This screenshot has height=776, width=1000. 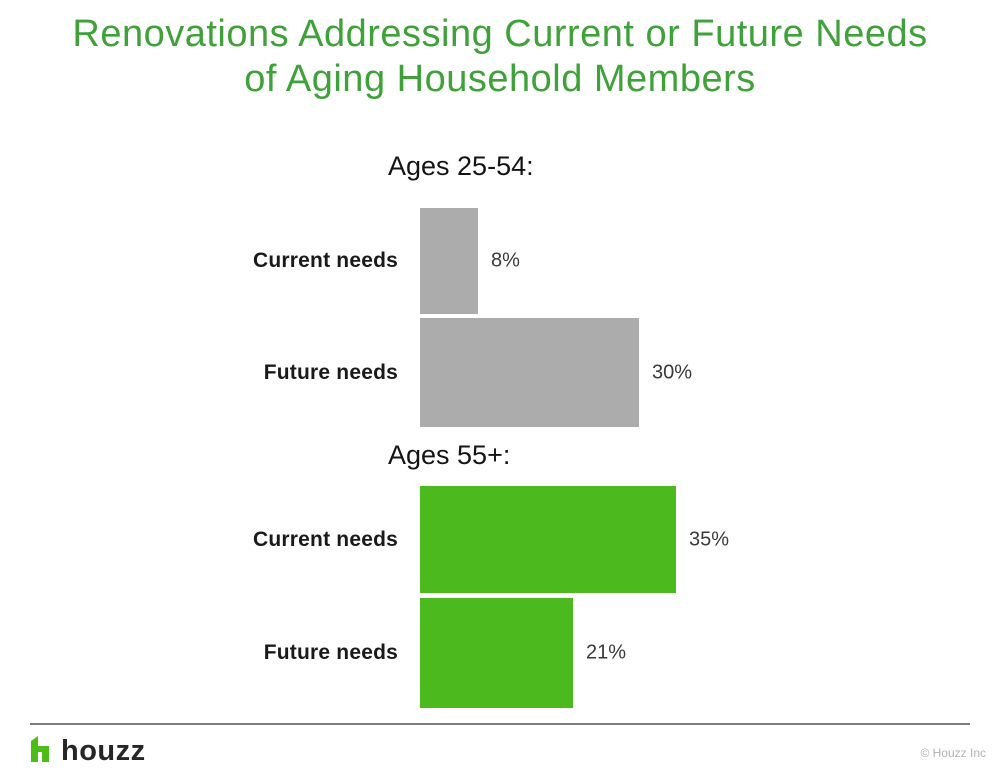 What do you see at coordinates (953, 753) in the screenshot?
I see `copyright-text: © Houzz Inc` at bounding box center [953, 753].